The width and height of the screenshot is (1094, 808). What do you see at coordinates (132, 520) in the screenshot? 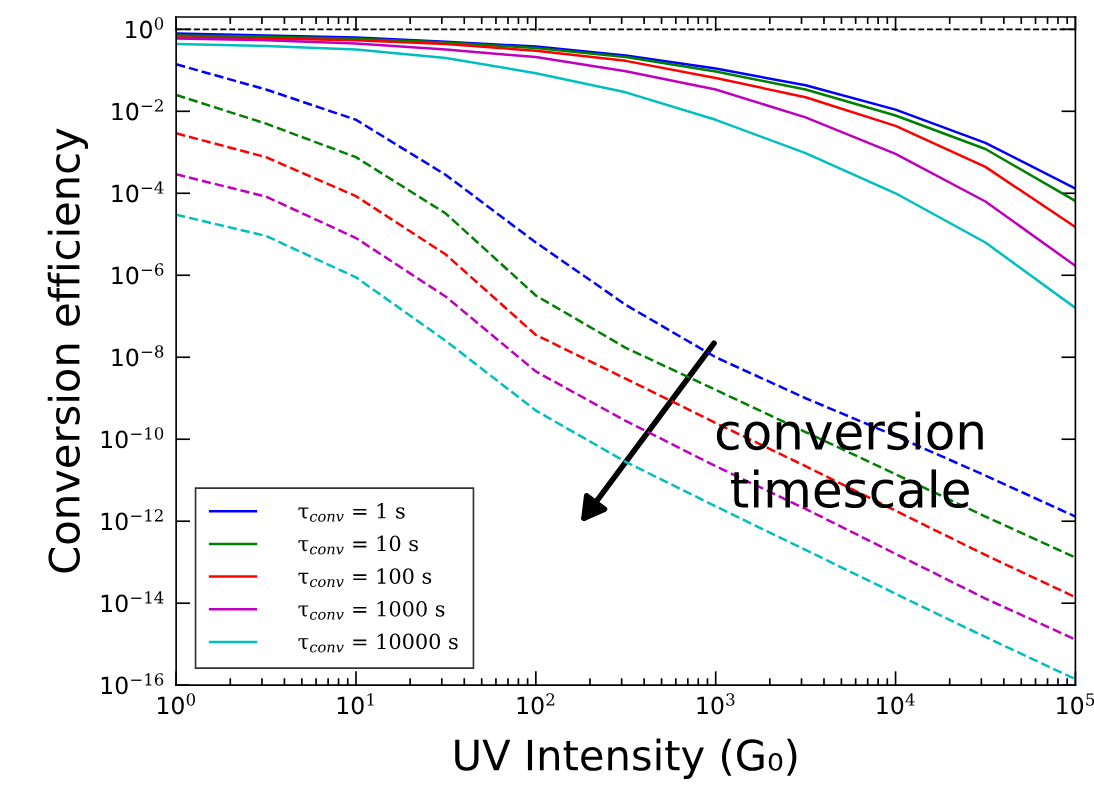
I see `y-tick-label: 10$^{−12}$` at bounding box center [132, 520].